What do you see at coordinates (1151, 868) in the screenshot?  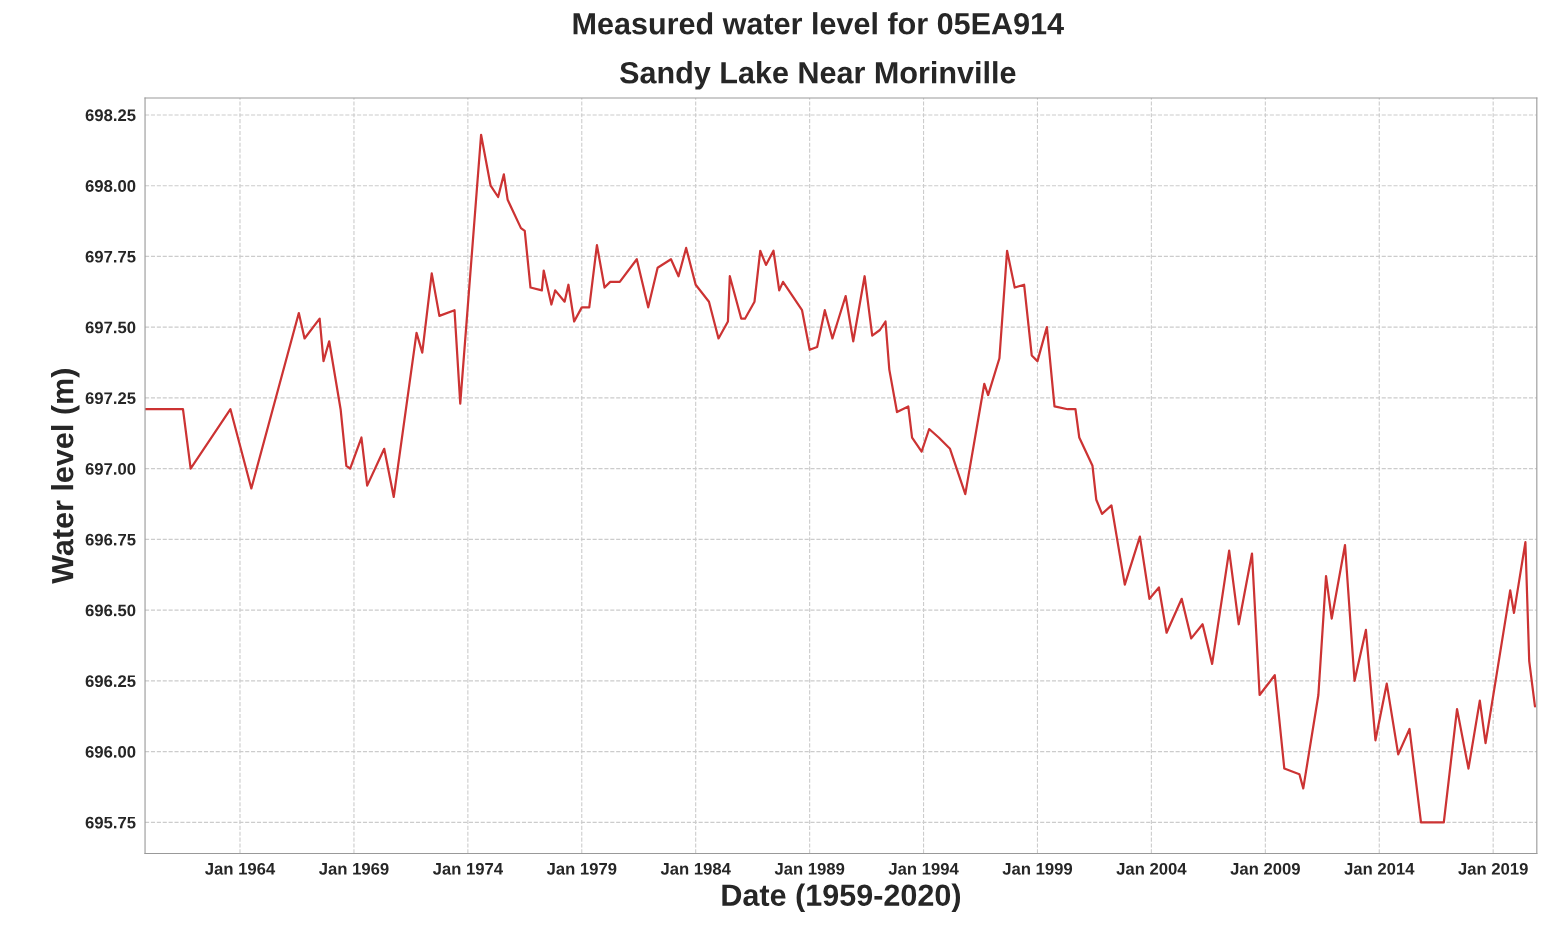 I see `x-tick-label: Jan 2004` at bounding box center [1151, 868].